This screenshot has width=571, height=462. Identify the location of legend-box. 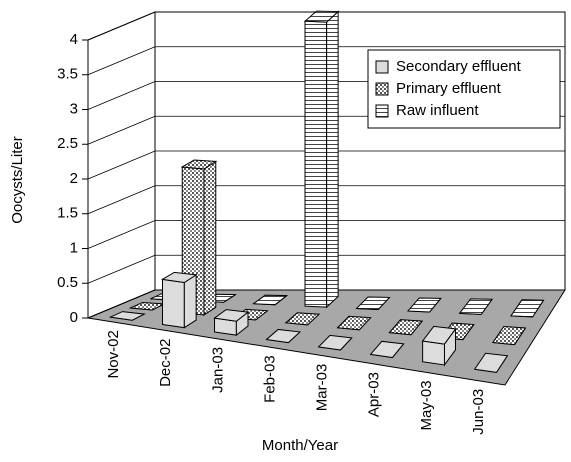
(464, 89).